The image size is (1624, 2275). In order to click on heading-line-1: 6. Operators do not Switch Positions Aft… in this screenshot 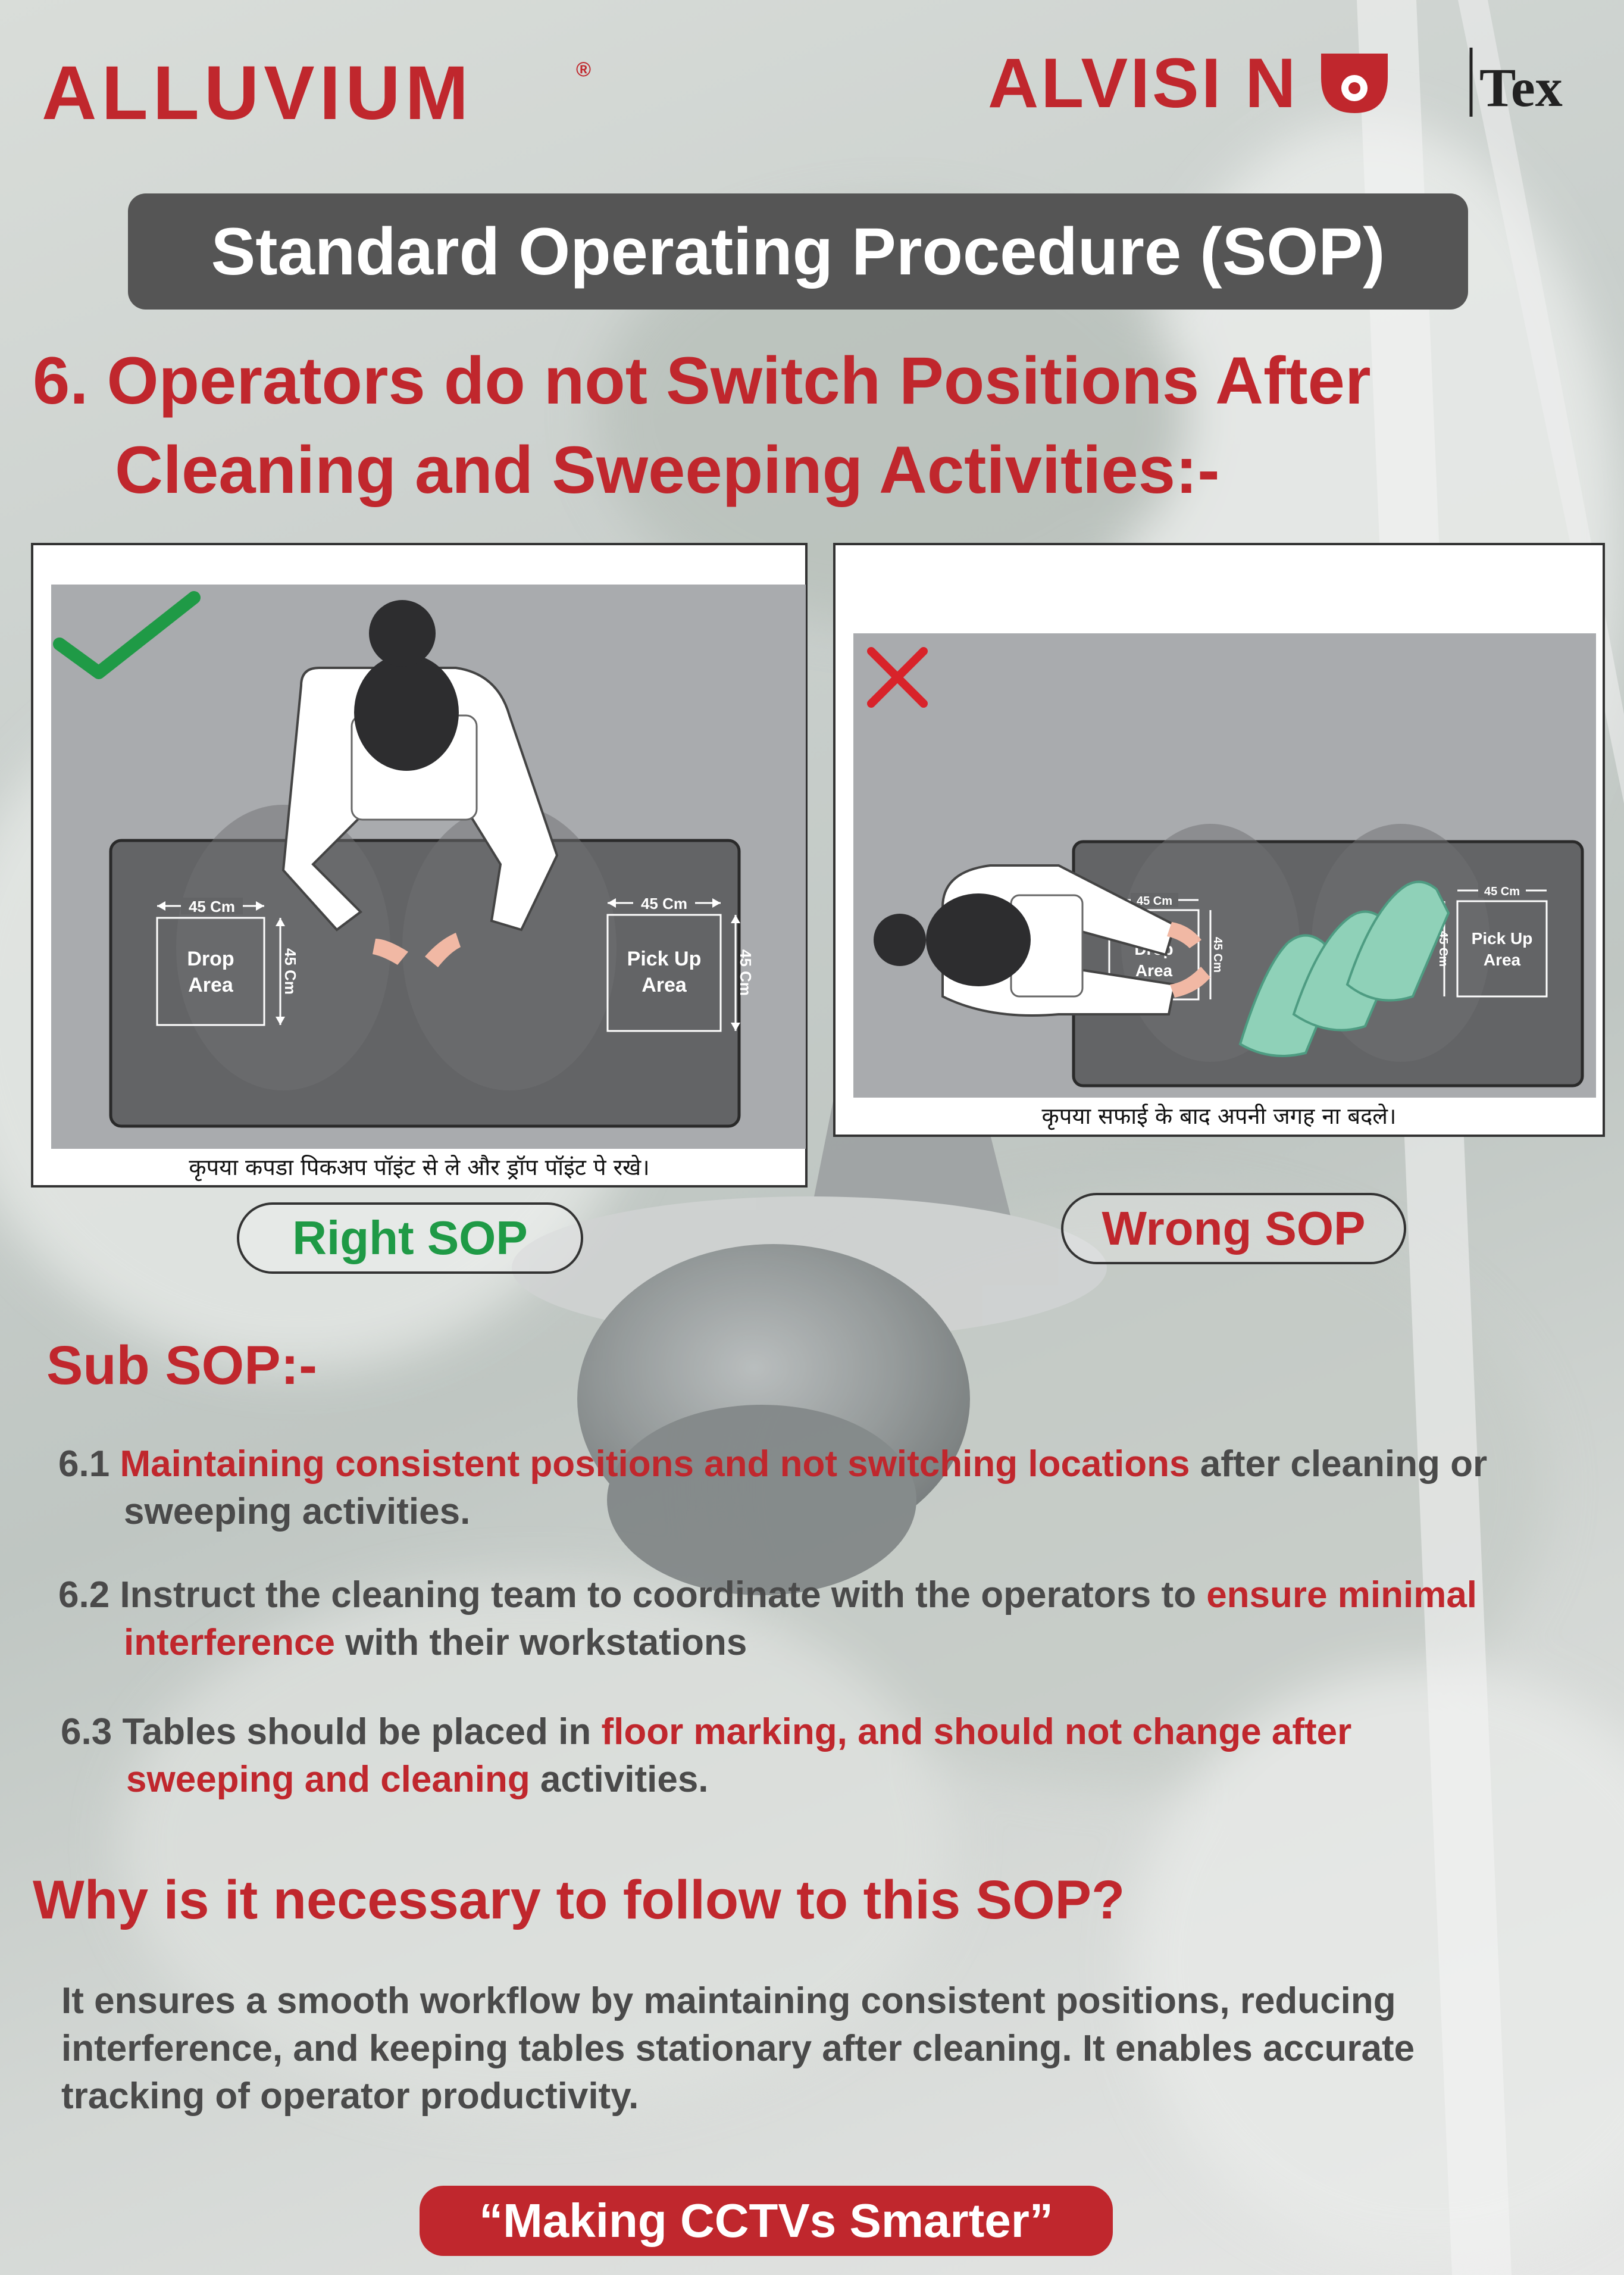, I will do `click(702, 380)`.